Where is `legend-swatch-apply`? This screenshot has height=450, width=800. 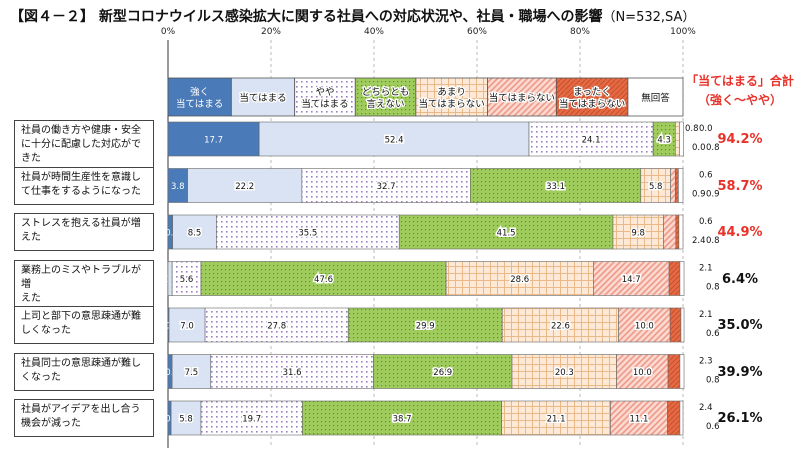 legend-swatch-apply is located at coordinates (263, 97).